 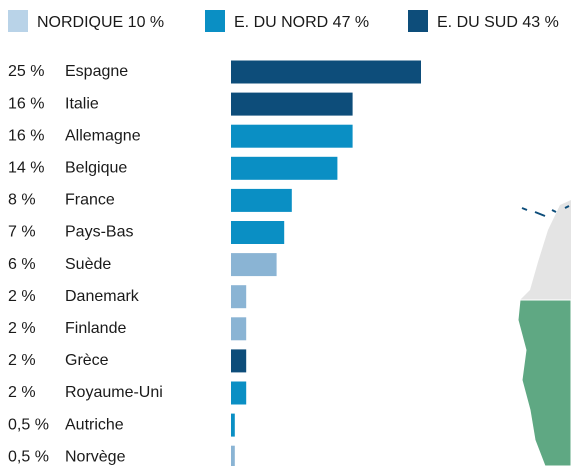 What do you see at coordinates (102, 296) in the screenshot?
I see `category-label: Danemark` at bounding box center [102, 296].